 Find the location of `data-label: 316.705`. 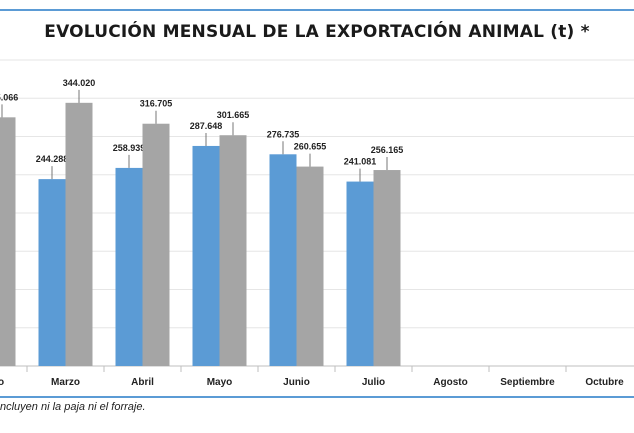

data-label: 316.705 is located at coordinates (156, 104).